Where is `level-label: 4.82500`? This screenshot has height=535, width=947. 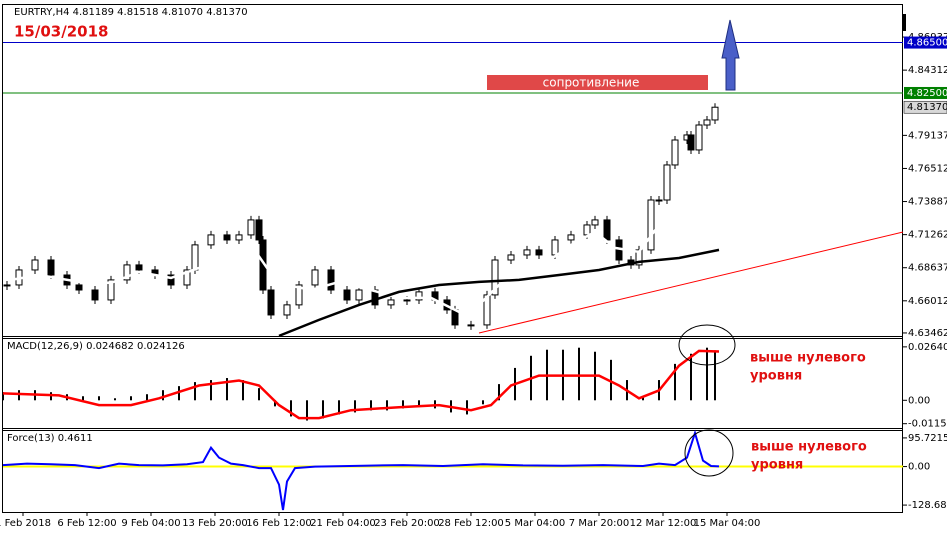
level-label: 4.82500 is located at coordinates (927, 93).